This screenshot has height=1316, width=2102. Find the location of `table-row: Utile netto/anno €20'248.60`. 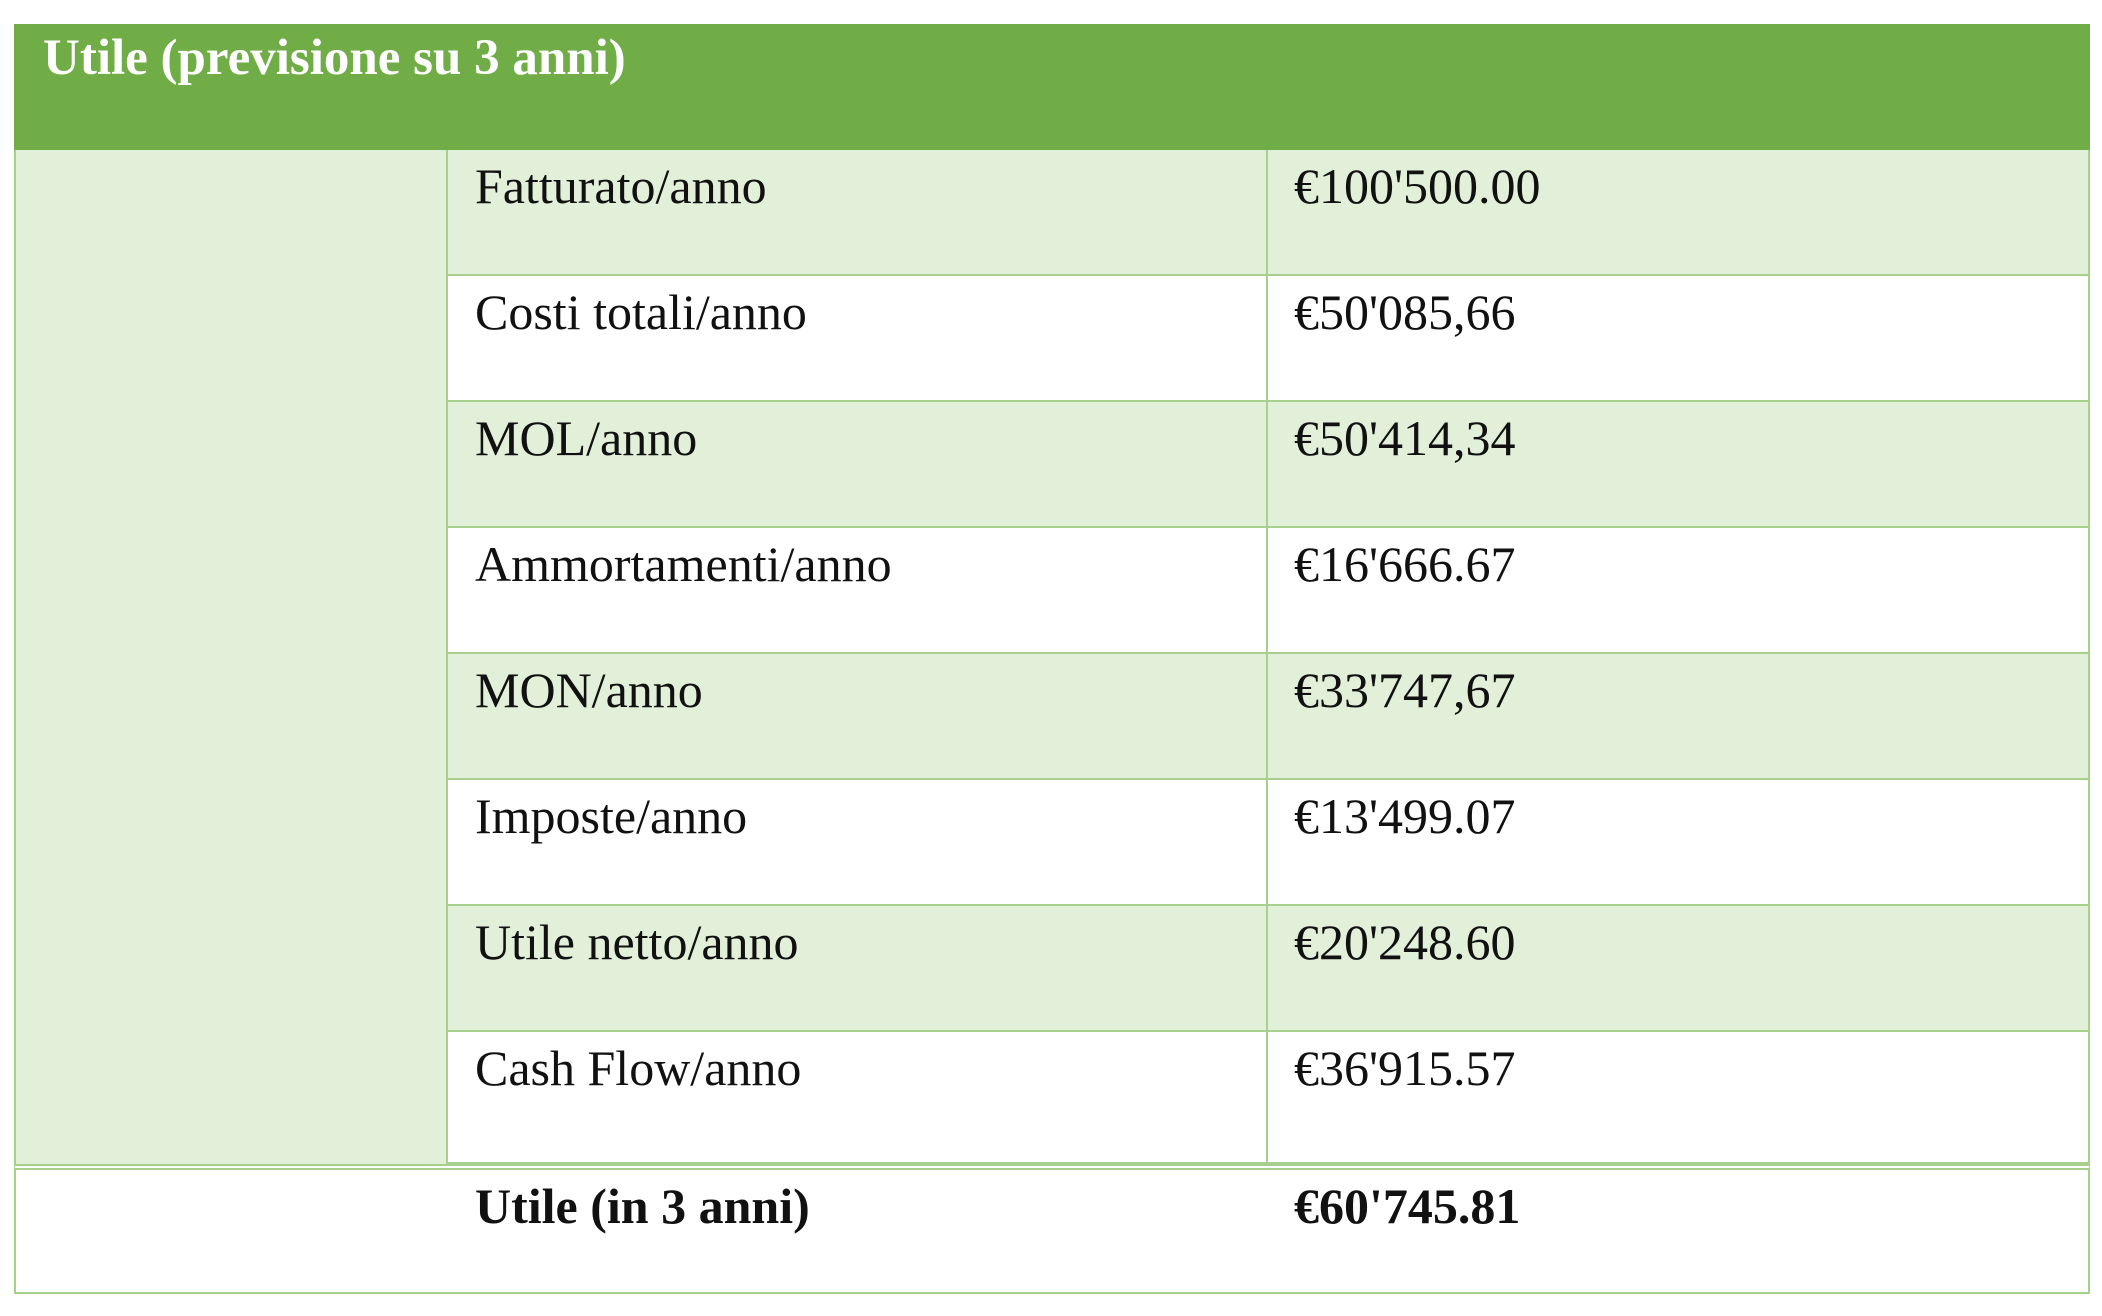

table-row: Utile netto/anno €20'248.60 is located at coordinates (1268, 969).